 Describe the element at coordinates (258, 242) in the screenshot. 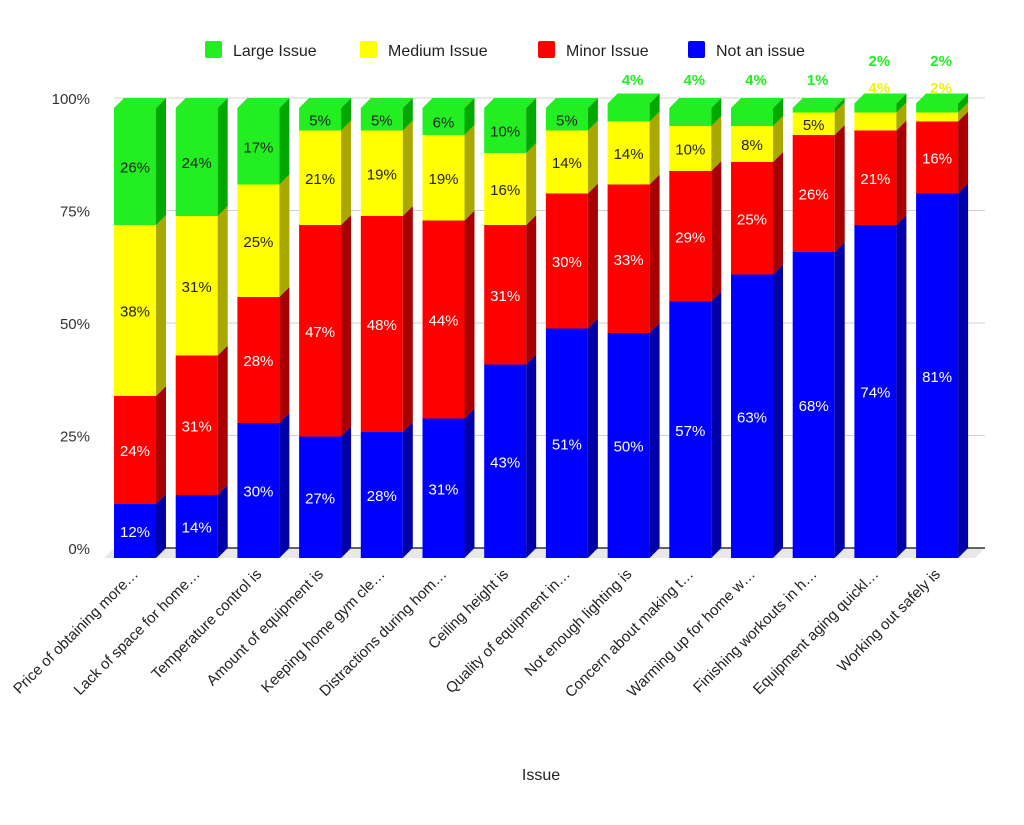

I see `data-label: 25%` at that location.